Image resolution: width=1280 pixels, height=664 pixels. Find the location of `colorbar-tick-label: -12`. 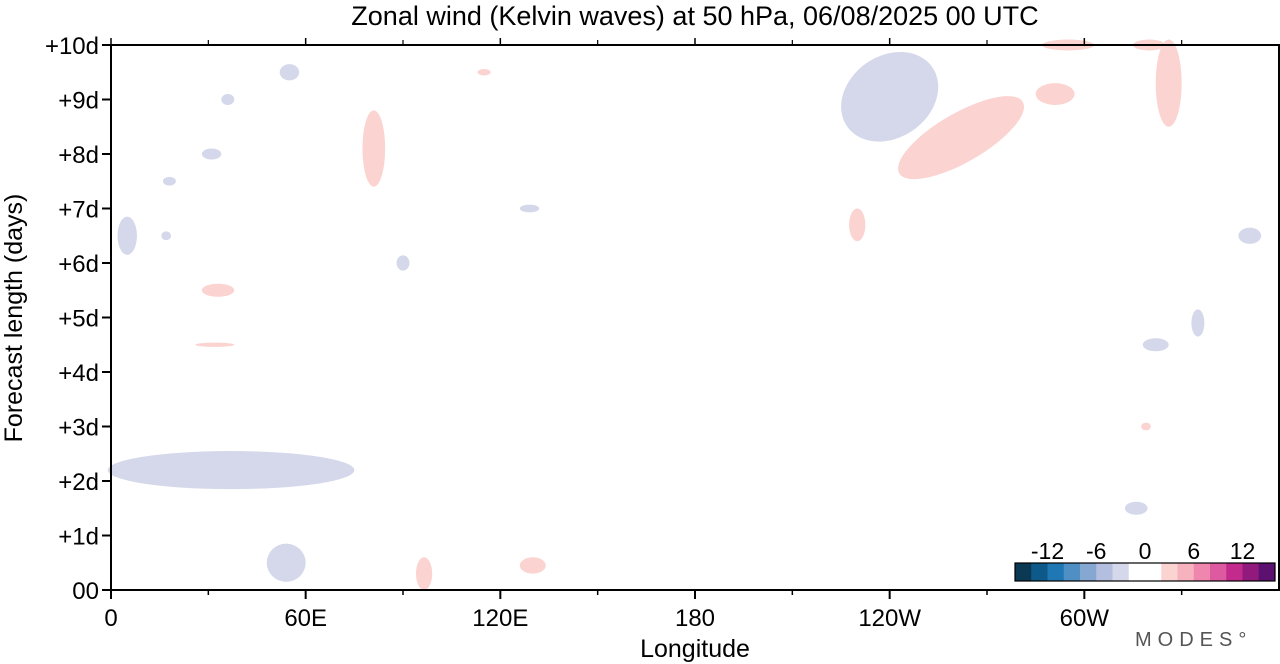

colorbar-tick-label: -12 is located at coordinates (1047, 551).